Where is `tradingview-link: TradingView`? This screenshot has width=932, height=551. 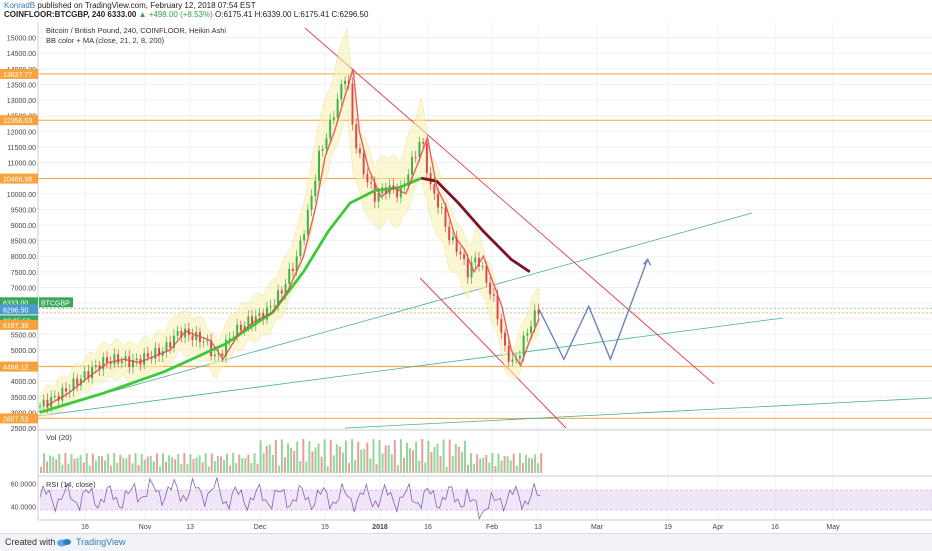 tradingview-link: TradingView is located at coordinates (101, 542).